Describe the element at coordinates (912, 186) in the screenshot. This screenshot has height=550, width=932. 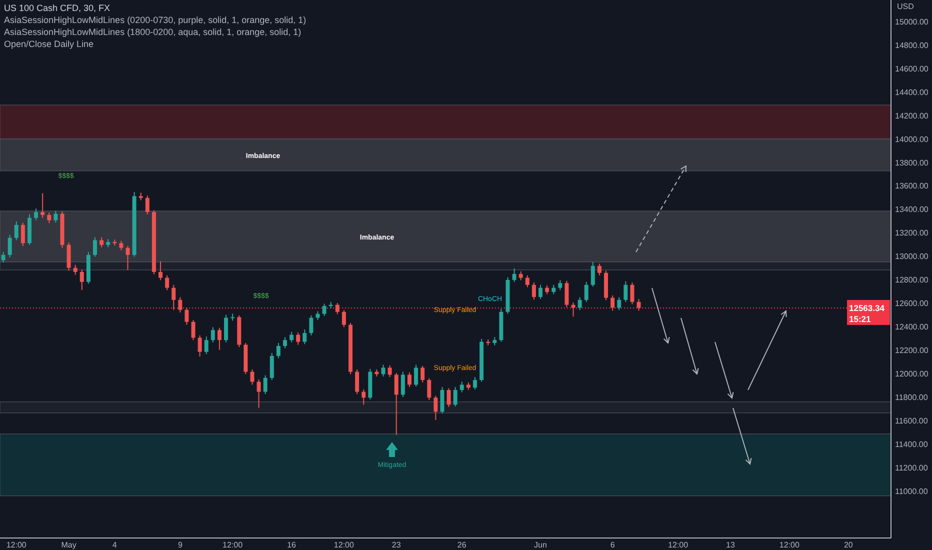
I see `y-tick-label: 13600.00` at that location.